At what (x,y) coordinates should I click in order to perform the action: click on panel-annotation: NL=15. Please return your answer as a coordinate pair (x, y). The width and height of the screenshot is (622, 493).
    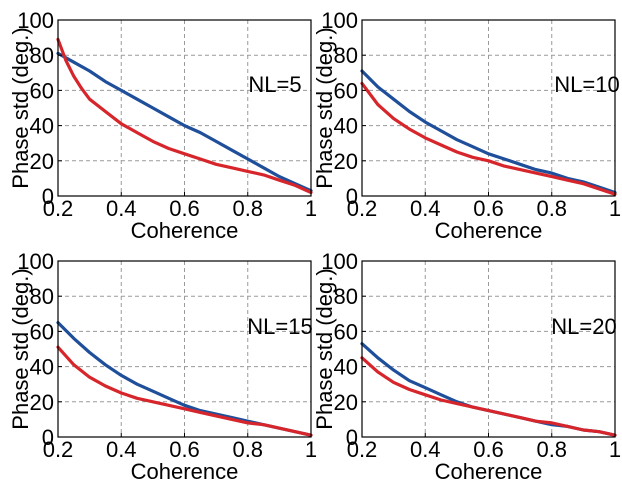
    Looking at the image, I should click on (279, 326).